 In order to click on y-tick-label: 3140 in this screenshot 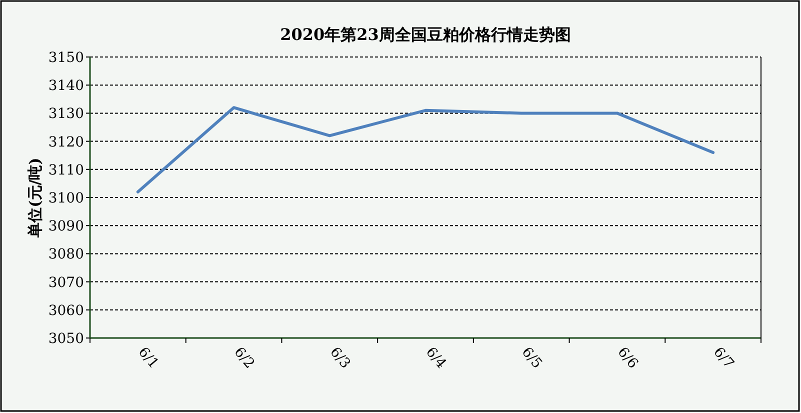, I will do `click(66, 86)`.